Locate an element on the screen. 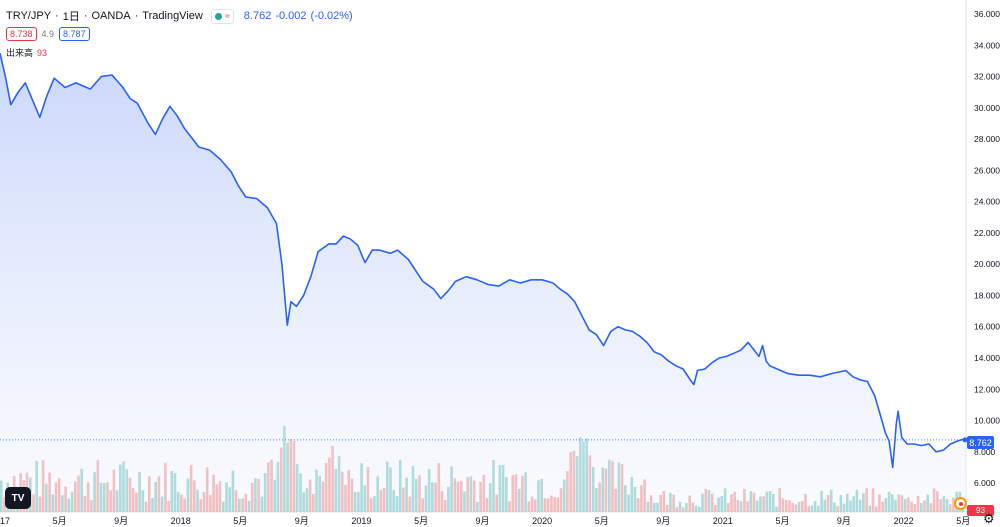  gear-icon: ⚙ is located at coordinates (989, 518).